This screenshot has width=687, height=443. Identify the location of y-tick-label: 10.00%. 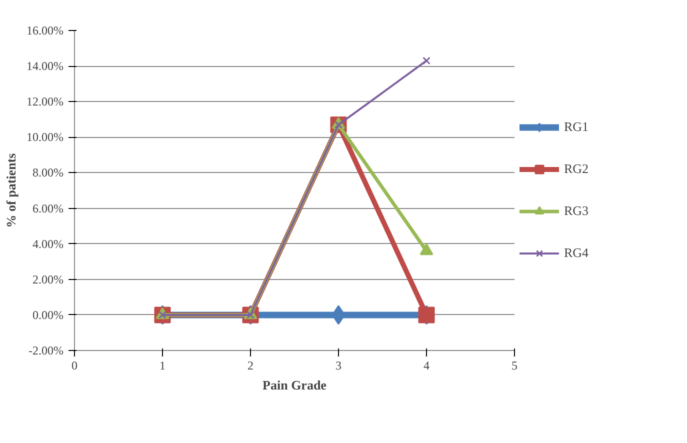
(45, 137).